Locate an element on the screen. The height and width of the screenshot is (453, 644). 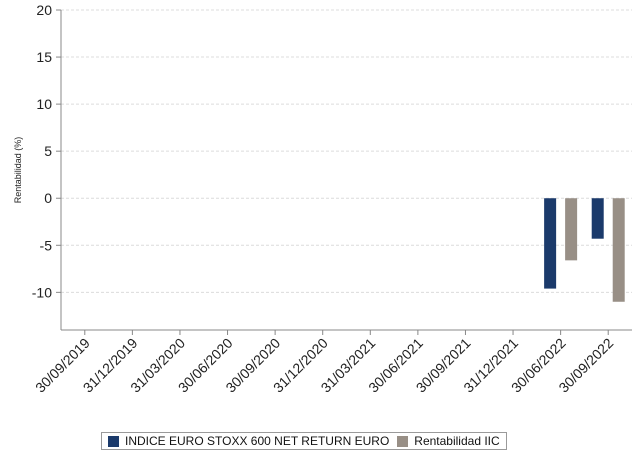
y-tick-label-5: 5 is located at coordinates (48, 151).